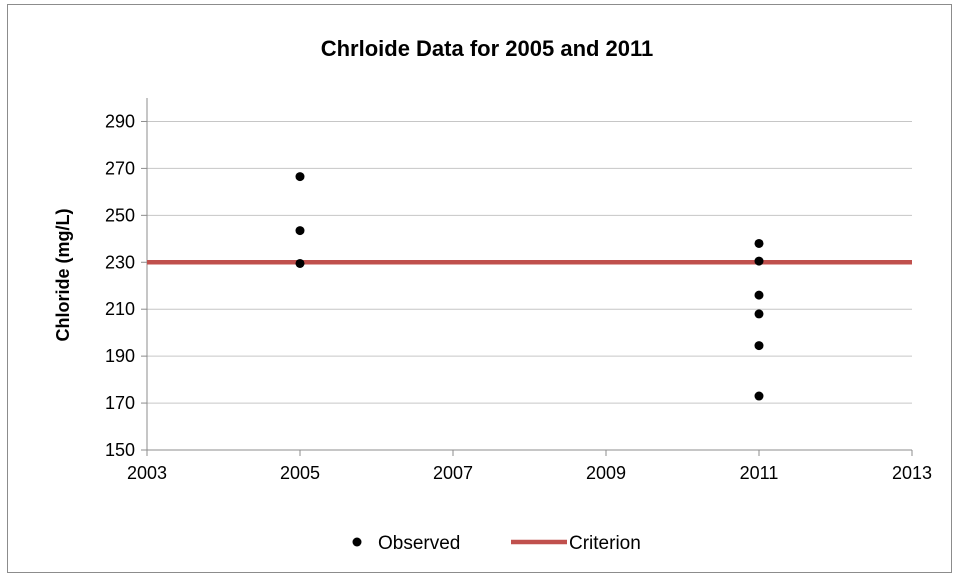 This screenshot has width=959, height=579. What do you see at coordinates (120, 356) in the screenshot?
I see `y-tick-label: 190` at bounding box center [120, 356].